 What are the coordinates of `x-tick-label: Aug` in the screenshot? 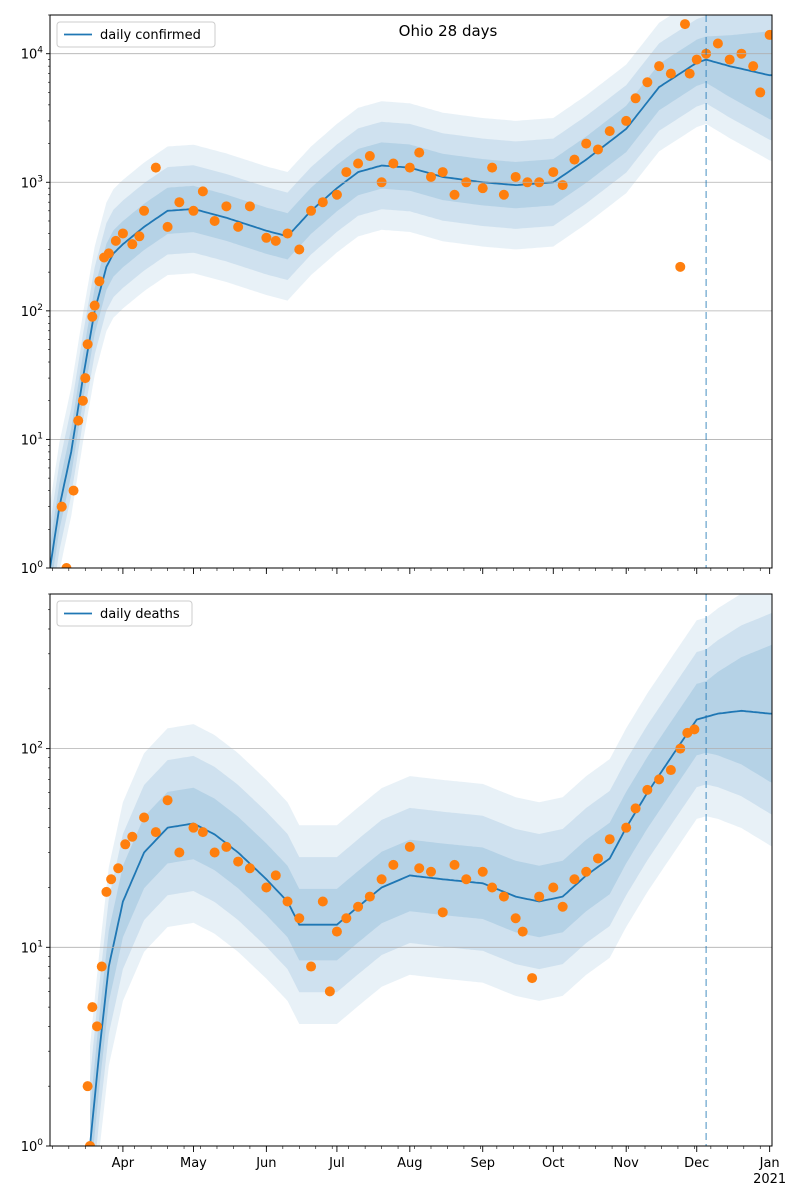 It's located at (409, 1163).